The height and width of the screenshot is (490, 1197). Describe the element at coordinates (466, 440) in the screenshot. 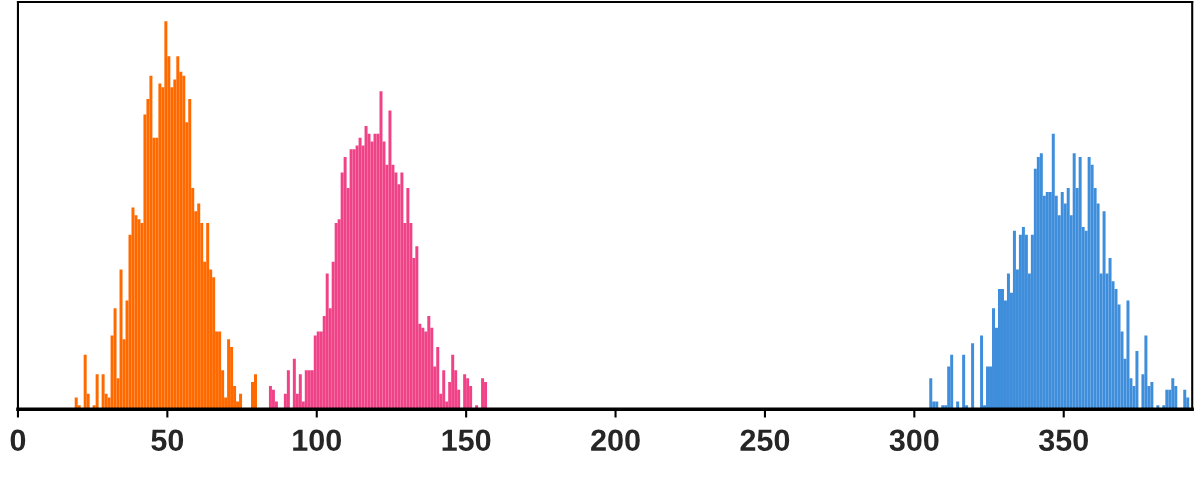

I see `x-tick-label: 150` at that location.